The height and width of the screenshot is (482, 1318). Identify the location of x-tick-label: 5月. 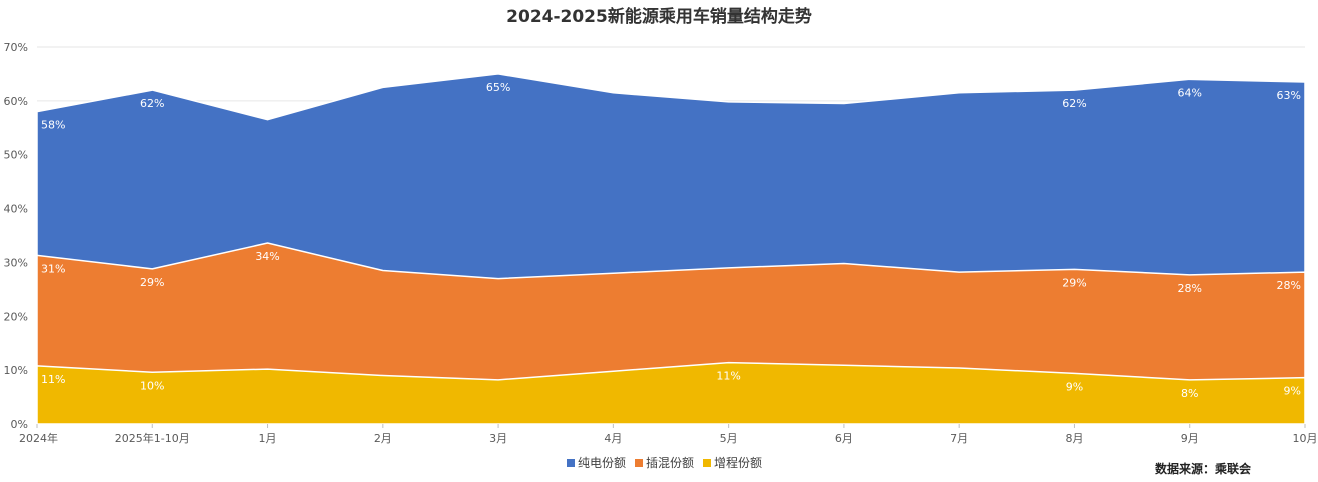
(729, 438).